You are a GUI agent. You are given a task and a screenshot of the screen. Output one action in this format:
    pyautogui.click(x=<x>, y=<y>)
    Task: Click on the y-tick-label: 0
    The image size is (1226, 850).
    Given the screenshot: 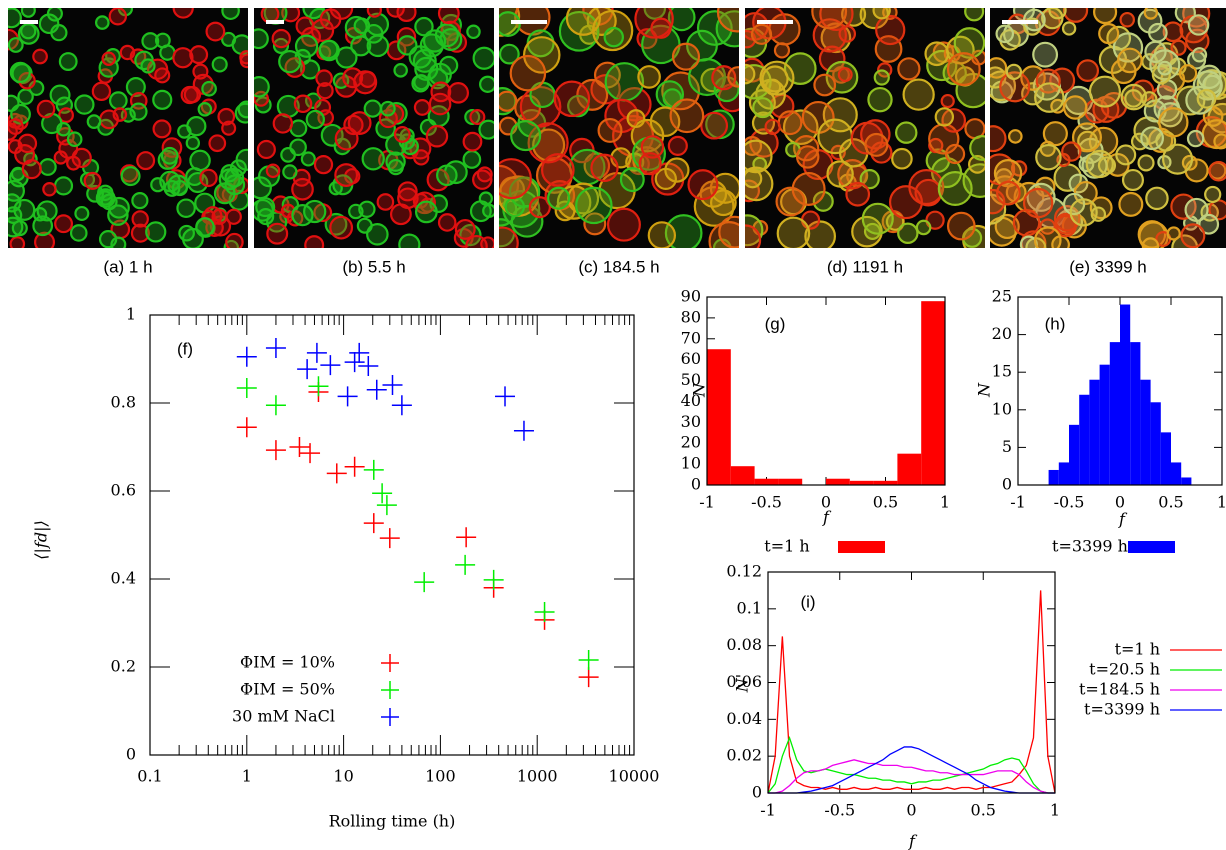 What is the action you would take?
    pyautogui.click(x=1007, y=484)
    